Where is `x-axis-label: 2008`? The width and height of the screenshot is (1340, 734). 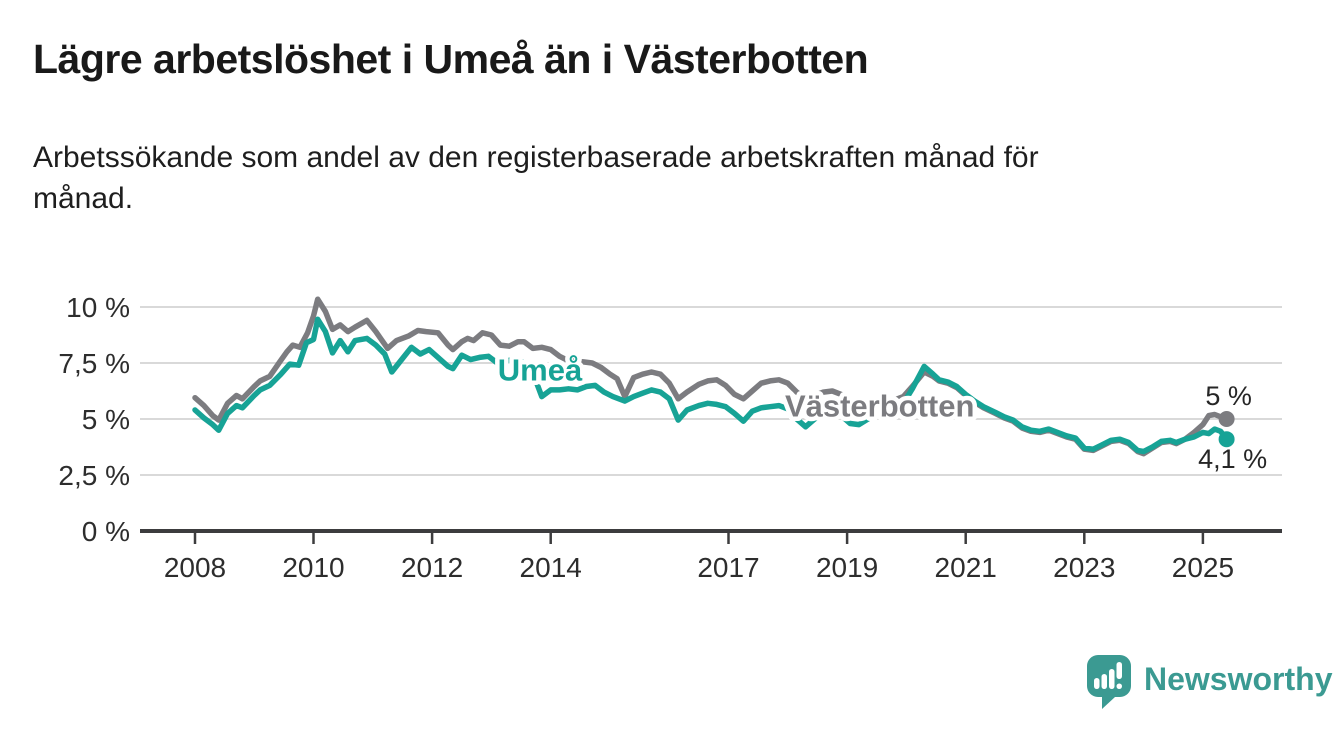
x-axis-label: 2008 is located at coordinates (195, 567).